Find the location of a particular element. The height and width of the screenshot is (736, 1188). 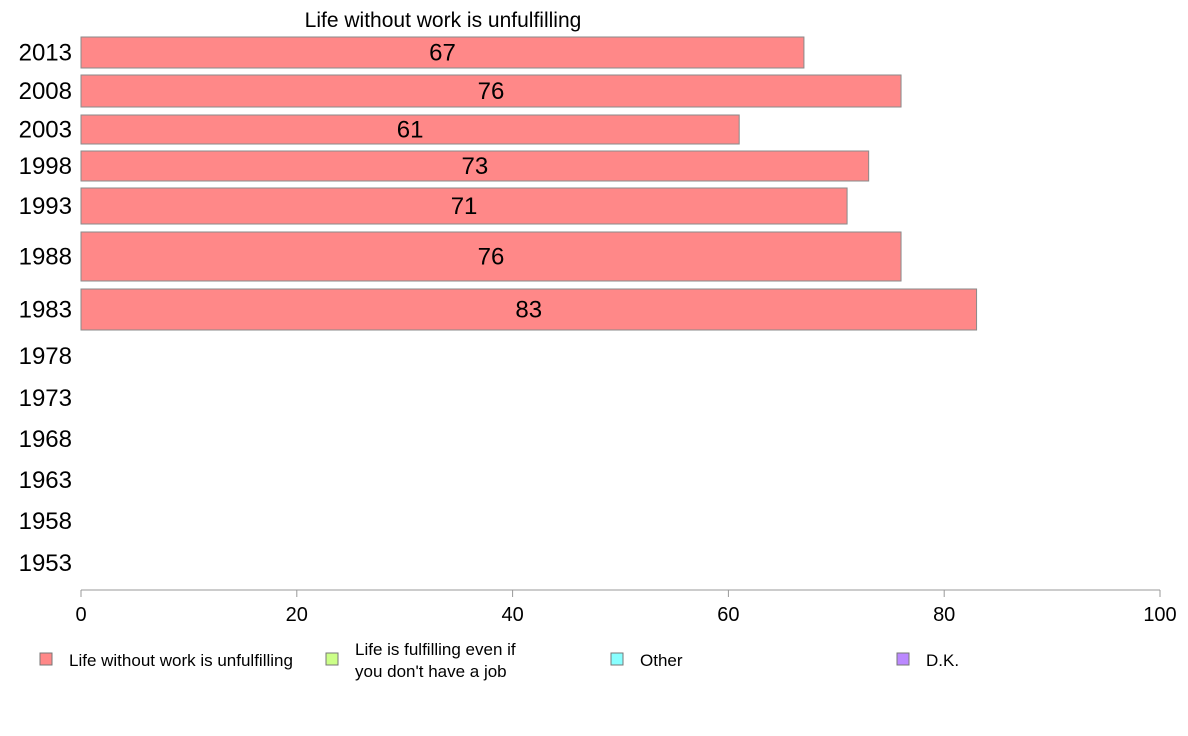

legend-item: D.K. is located at coordinates (927, 660).